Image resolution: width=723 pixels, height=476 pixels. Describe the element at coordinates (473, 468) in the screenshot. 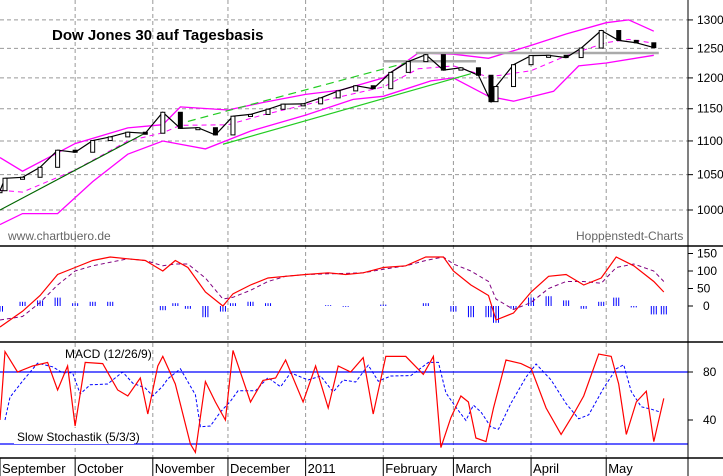

I see `month-label: March` at that location.